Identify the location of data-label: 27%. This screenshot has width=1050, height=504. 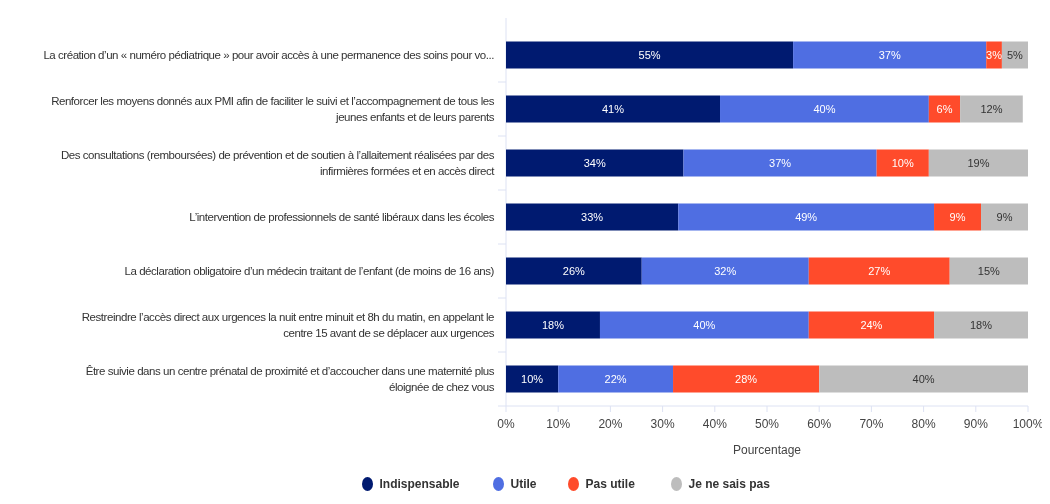
(879, 270).